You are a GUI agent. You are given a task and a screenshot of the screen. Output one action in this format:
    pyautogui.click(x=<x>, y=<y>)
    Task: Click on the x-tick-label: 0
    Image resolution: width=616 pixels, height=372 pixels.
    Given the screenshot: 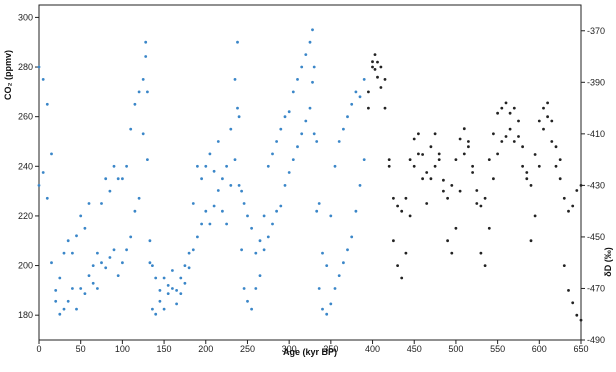 What is the action you would take?
    pyautogui.click(x=38, y=349)
    